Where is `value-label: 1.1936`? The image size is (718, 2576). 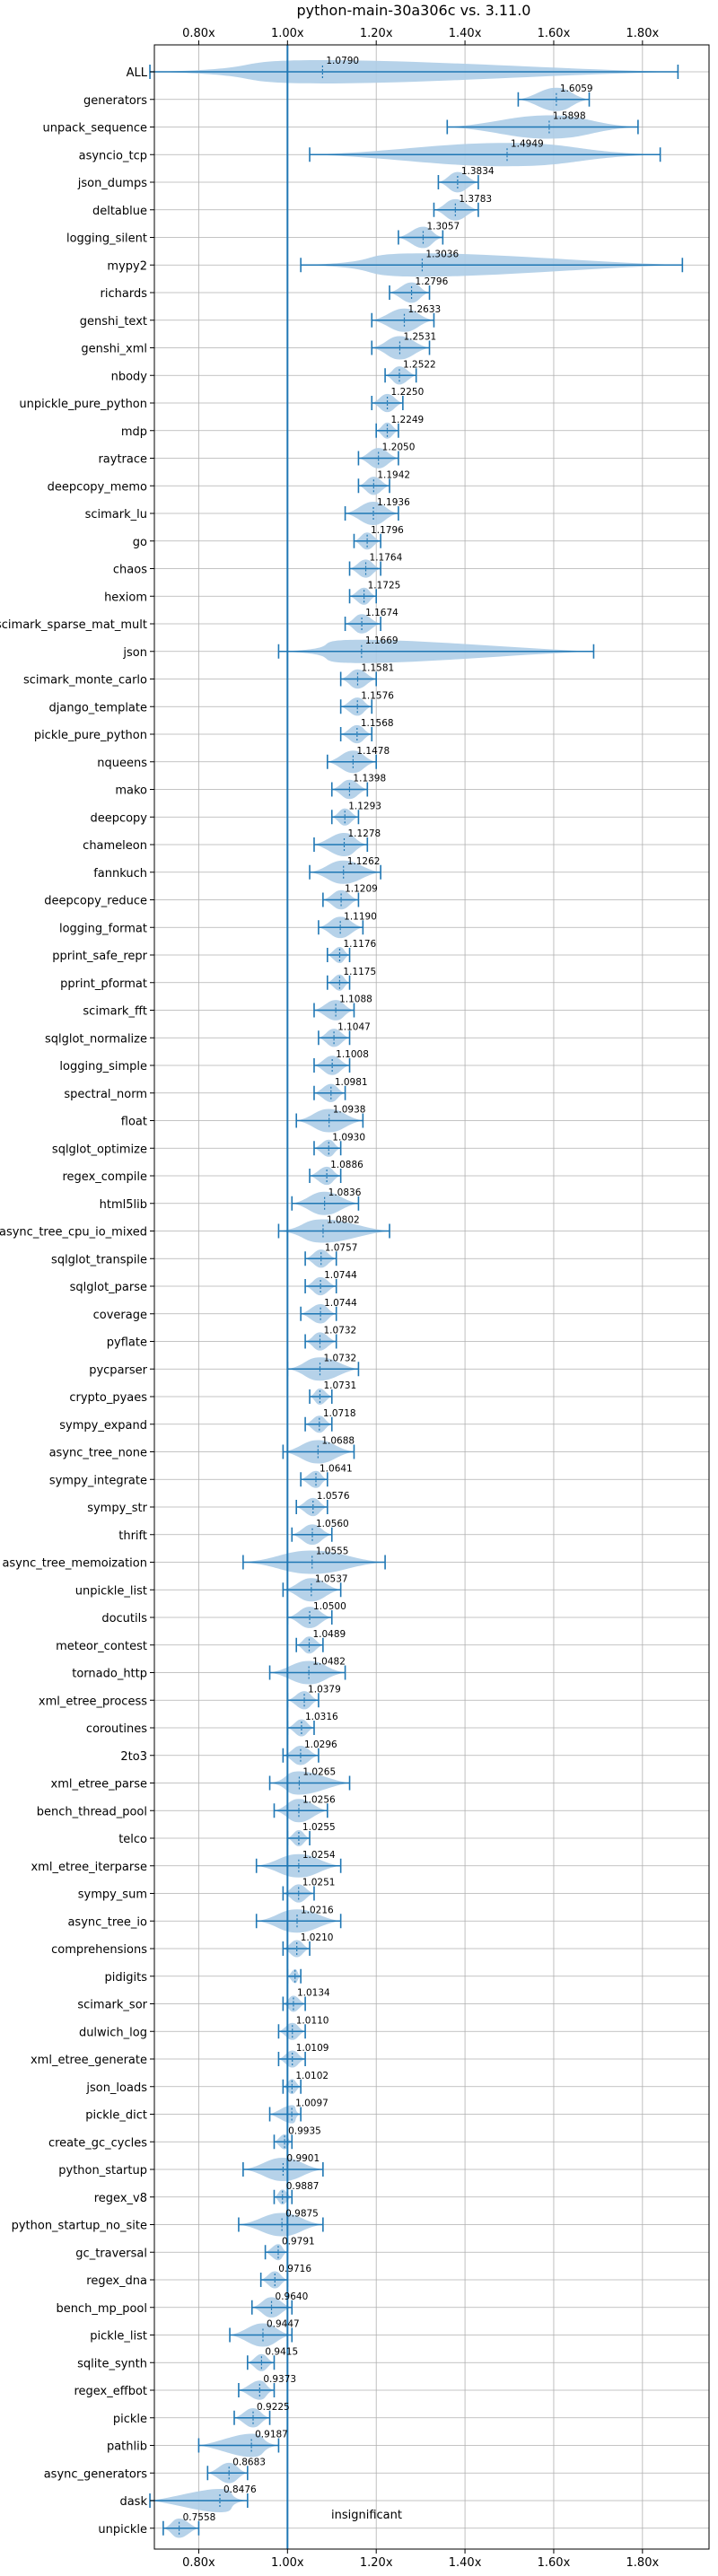
value-label: 1.1936 is located at coordinates (393, 502).